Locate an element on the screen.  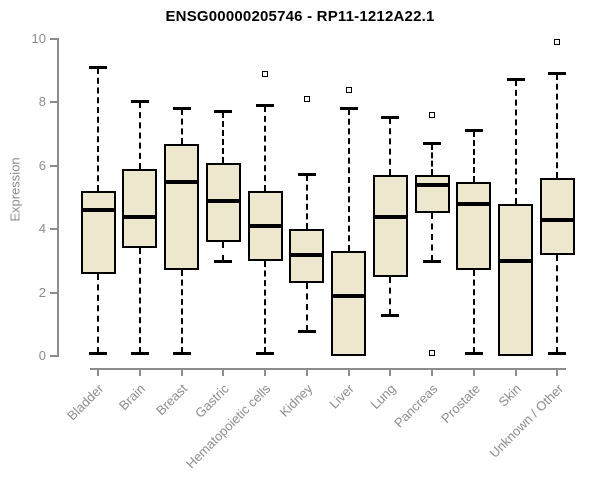
x-category-label: Lung is located at coordinates (383, 397).